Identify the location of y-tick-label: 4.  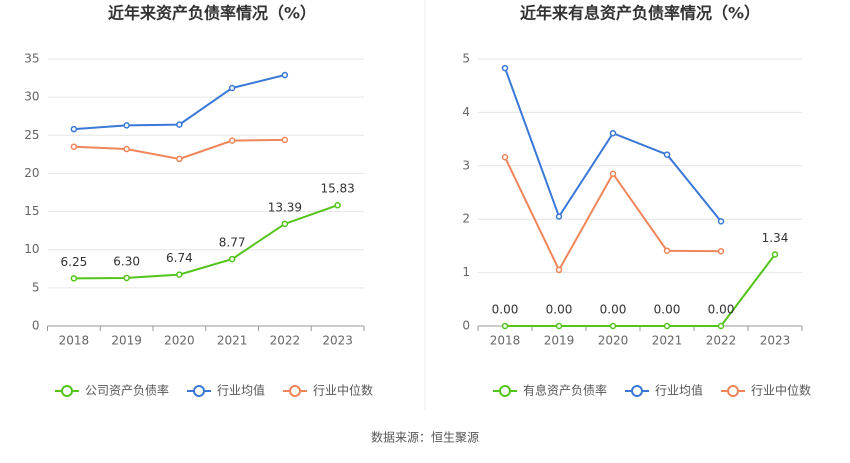
(466, 112).